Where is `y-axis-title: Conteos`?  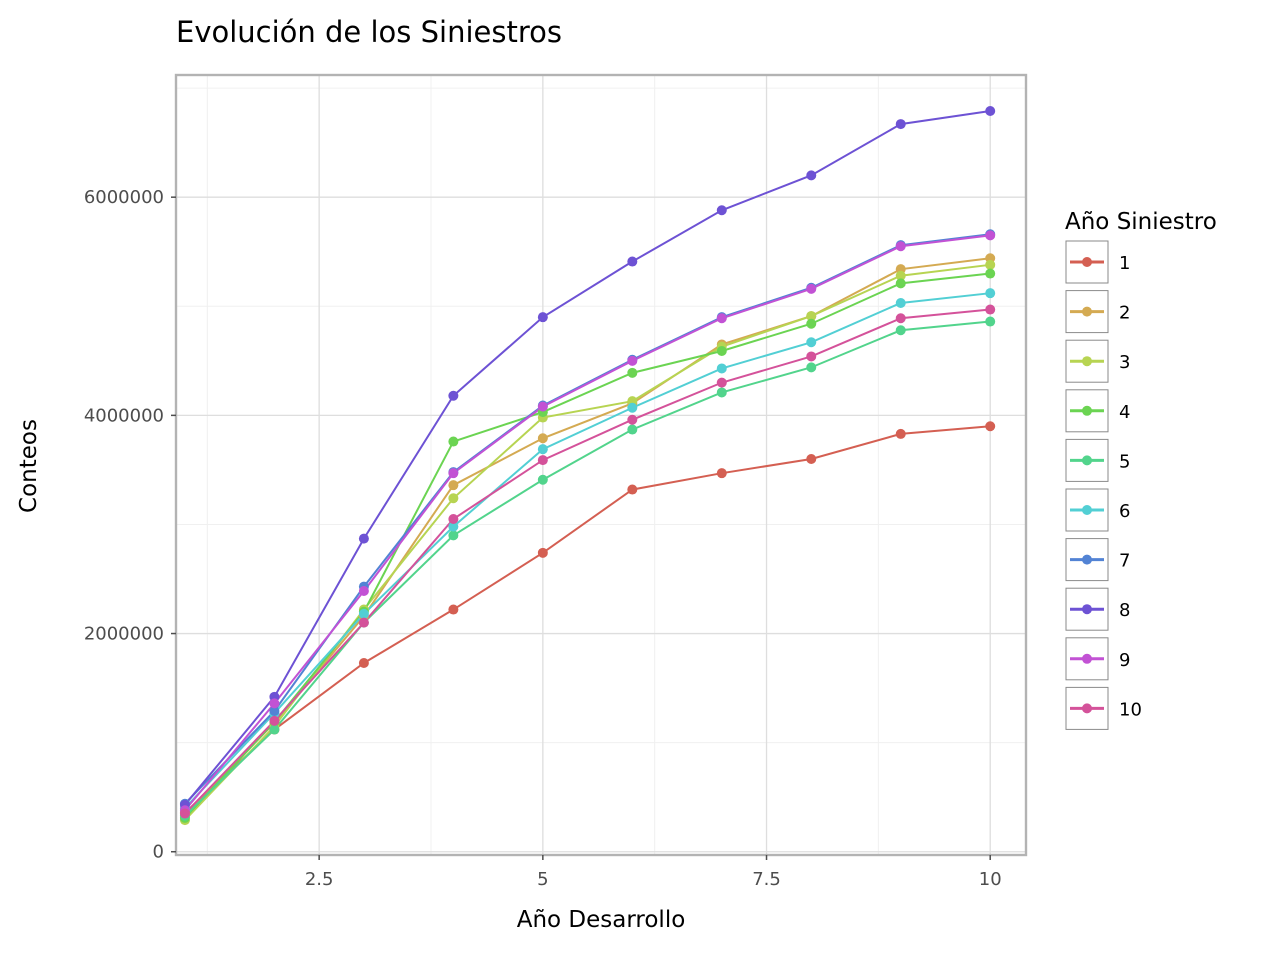
y-axis-title: Conteos is located at coordinates (29, 466).